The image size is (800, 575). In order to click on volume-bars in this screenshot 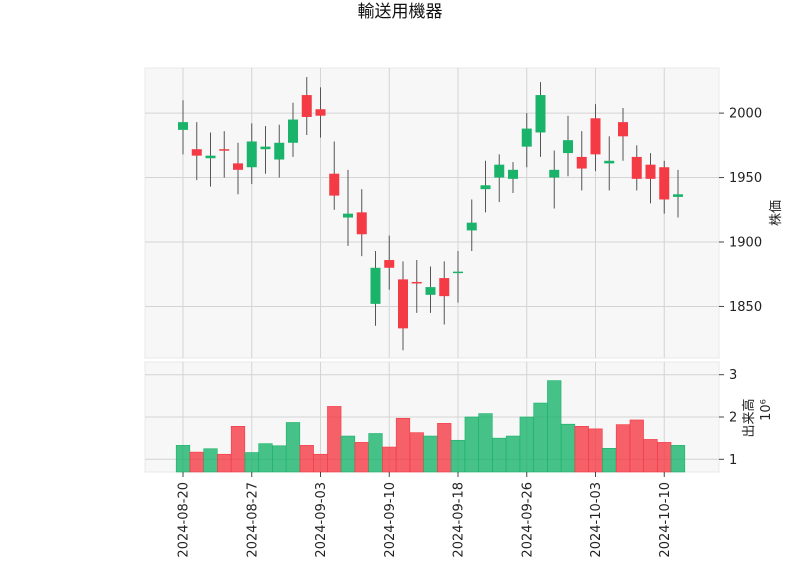, I will do `click(430, 426)`.